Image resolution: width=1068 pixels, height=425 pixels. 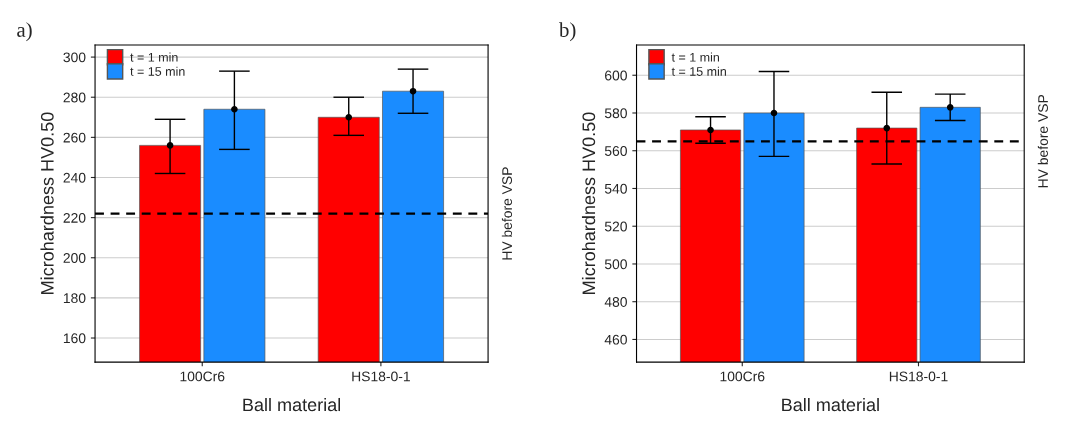 What do you see at coordinates (615, 188) in the screenshot?
I see `y-tick-label: 540` at bounding box center [615, 188].